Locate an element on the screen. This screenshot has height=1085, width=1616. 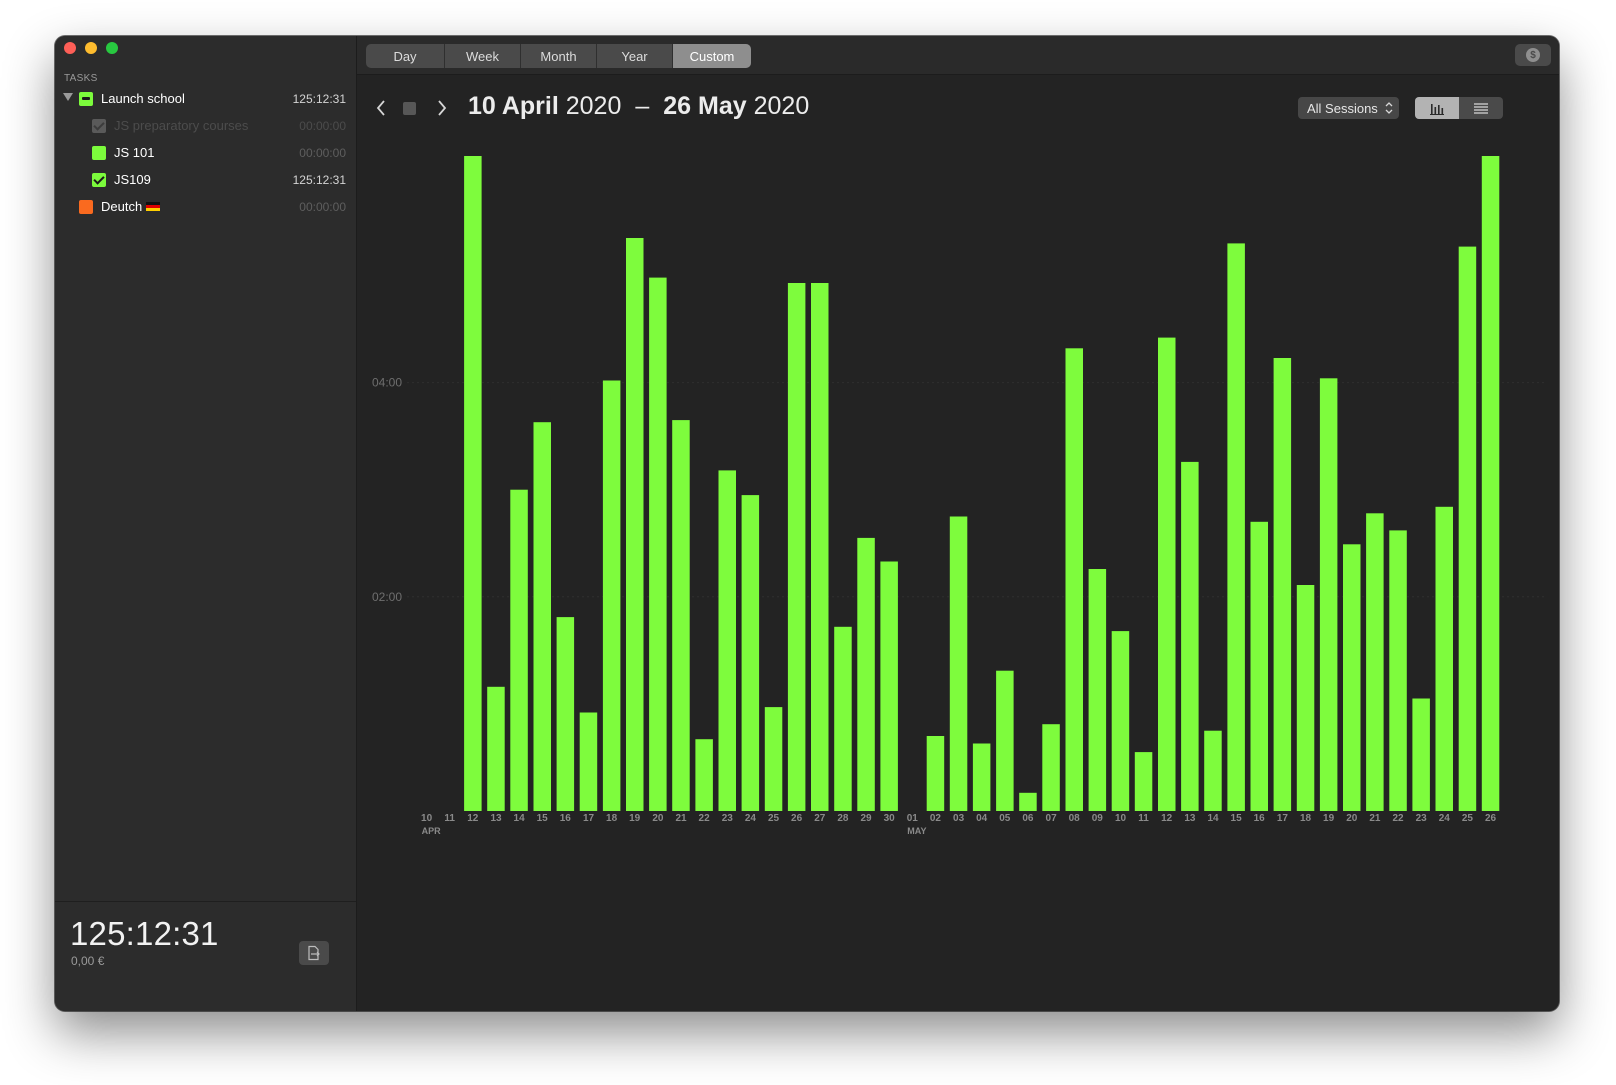
sessions-filter-value: All Sessions is located at coordinates (1342, 108).